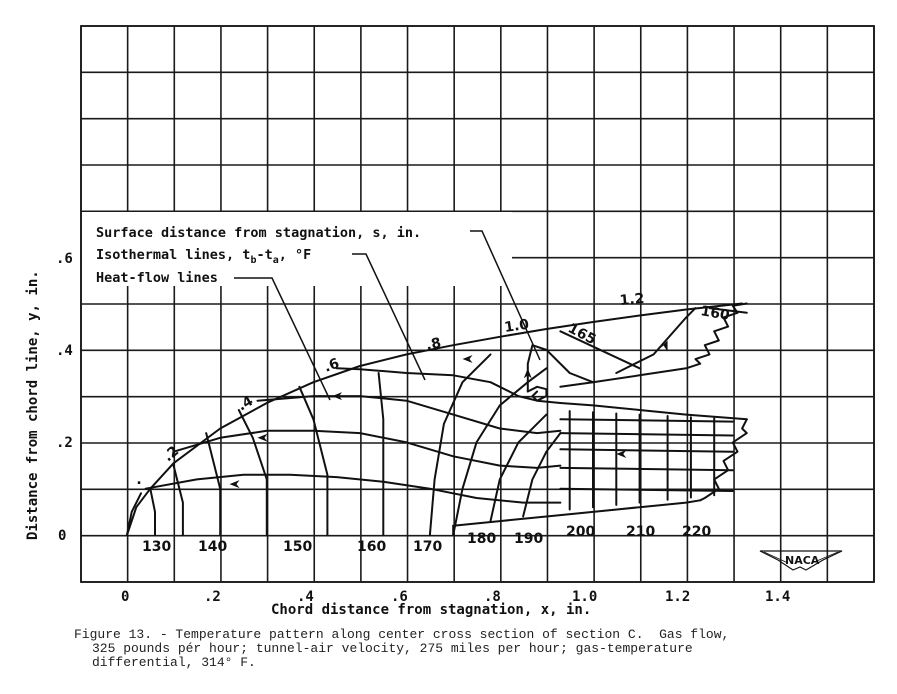  I want to click on y-tick-0.4: .4, so click(64, 351).